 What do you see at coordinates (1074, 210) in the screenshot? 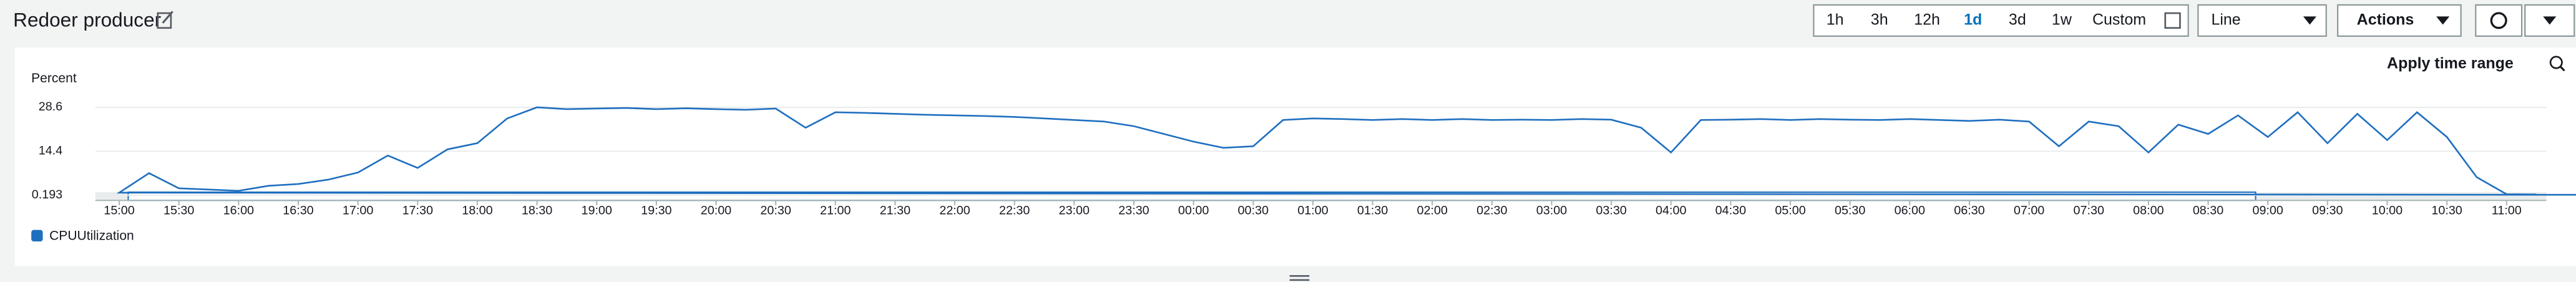
I see `x-tick-label: 23:00` at bounding box center [1074, 210].